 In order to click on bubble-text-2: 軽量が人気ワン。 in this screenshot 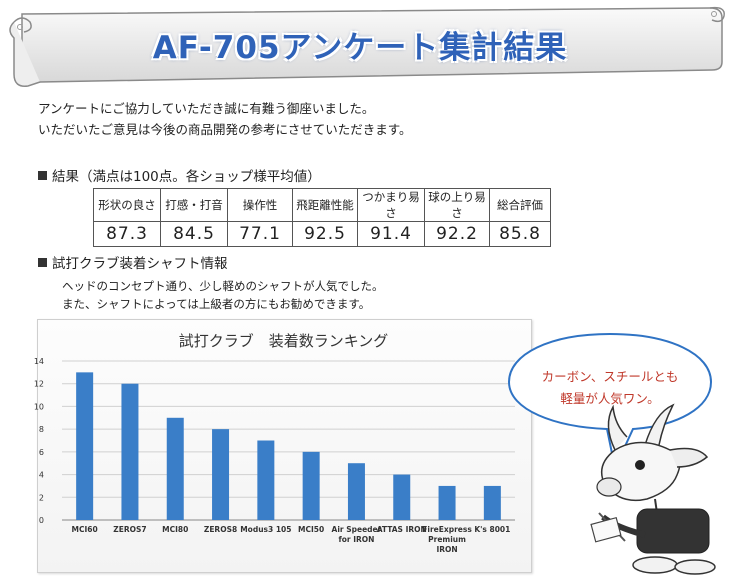, I will do `click(610, 398)`.